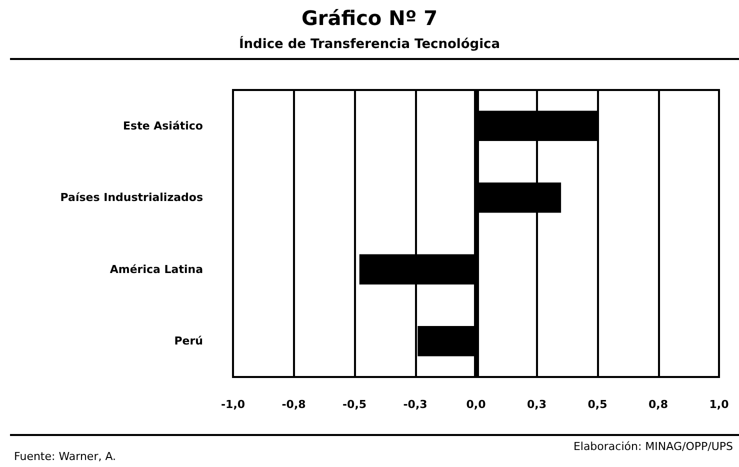  What do you see at coordinates (653, 446) in the screenshot?
I see `text: Elaboración: MINAG/OPP/UPS` at bounding box center [653, 446].